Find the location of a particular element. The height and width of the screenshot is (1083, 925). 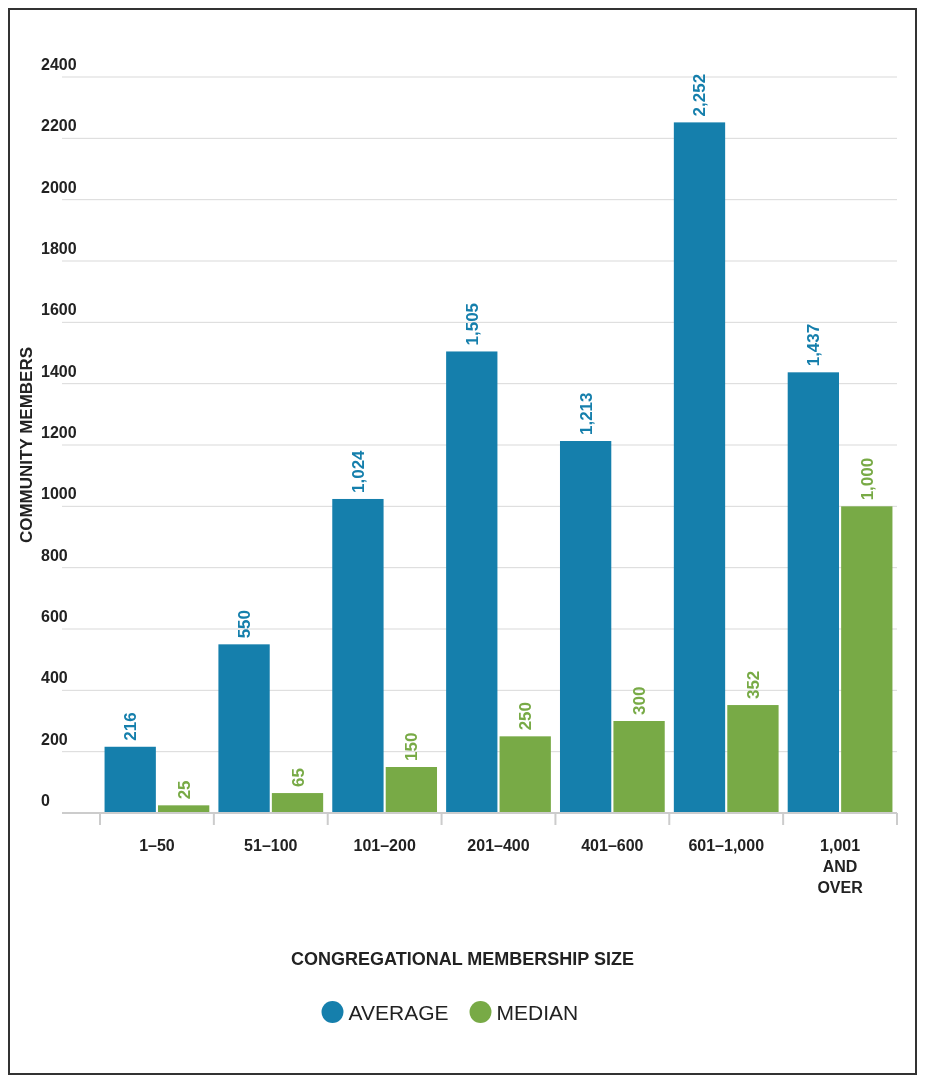

y-tick-label: 2400 is located at coordinates (59, 64).